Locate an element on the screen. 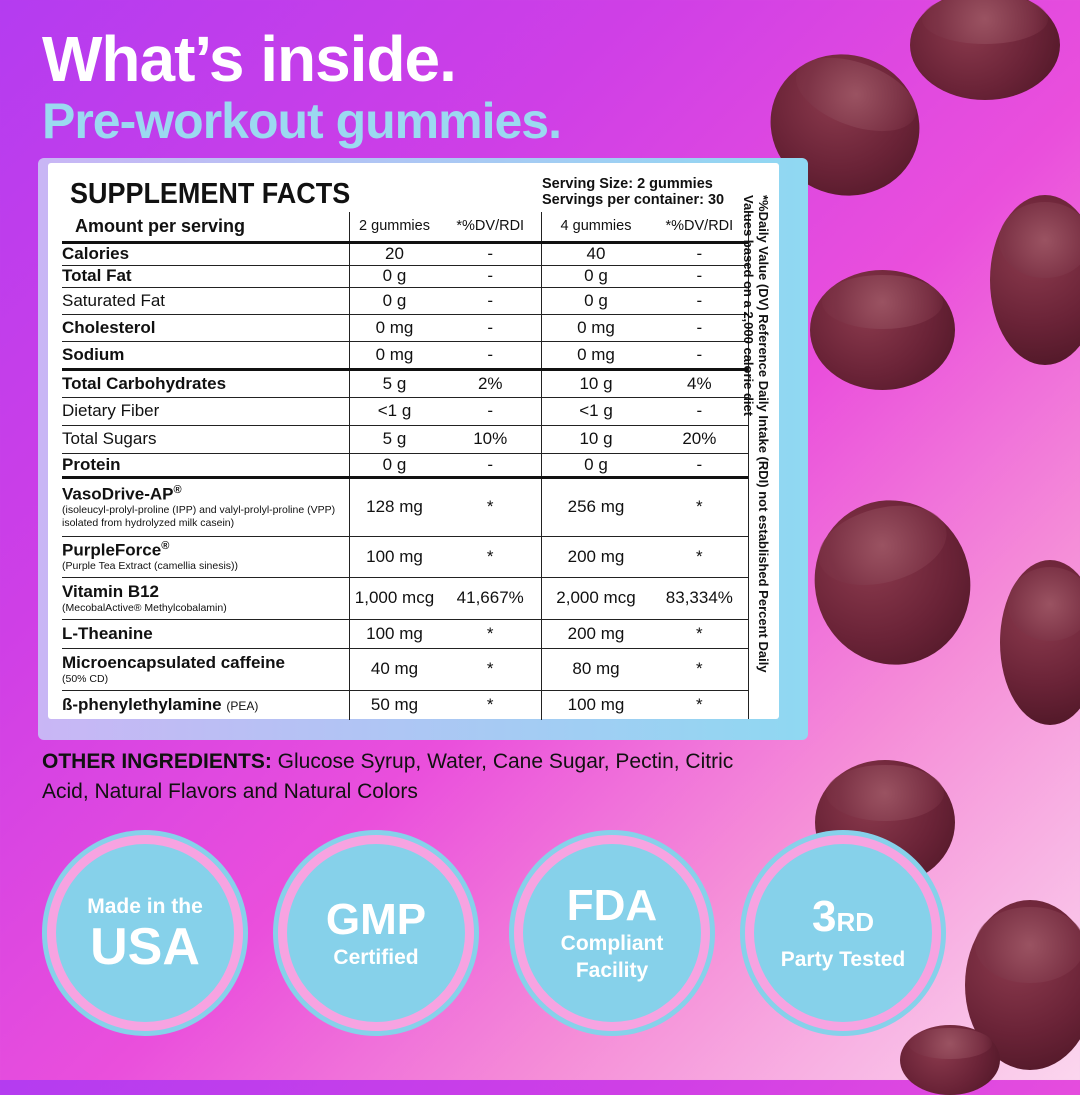  badge-text: Facility is located at coordinates (612, 970).